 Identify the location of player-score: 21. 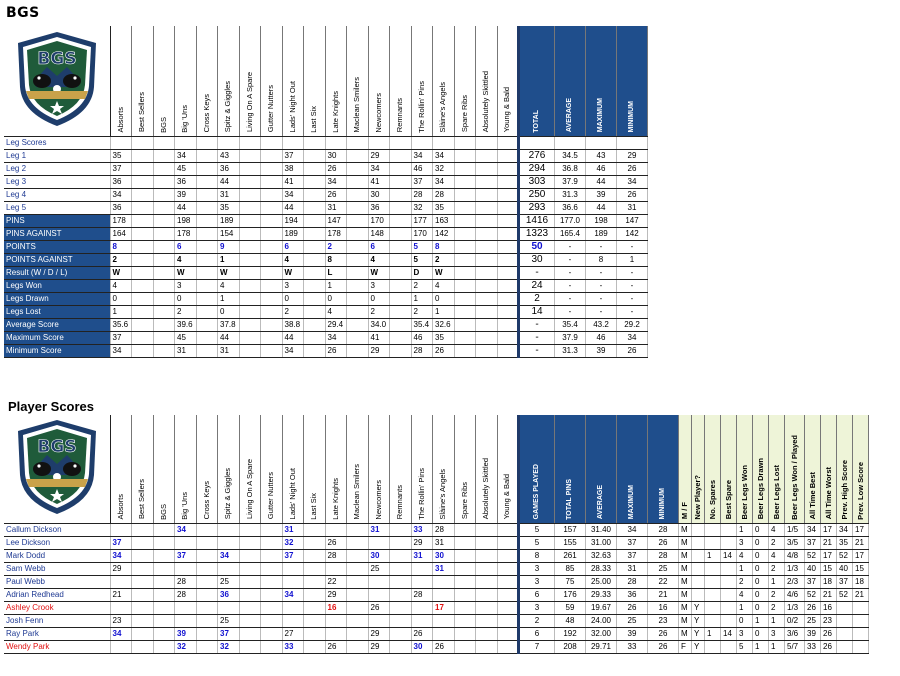
(121, 595).